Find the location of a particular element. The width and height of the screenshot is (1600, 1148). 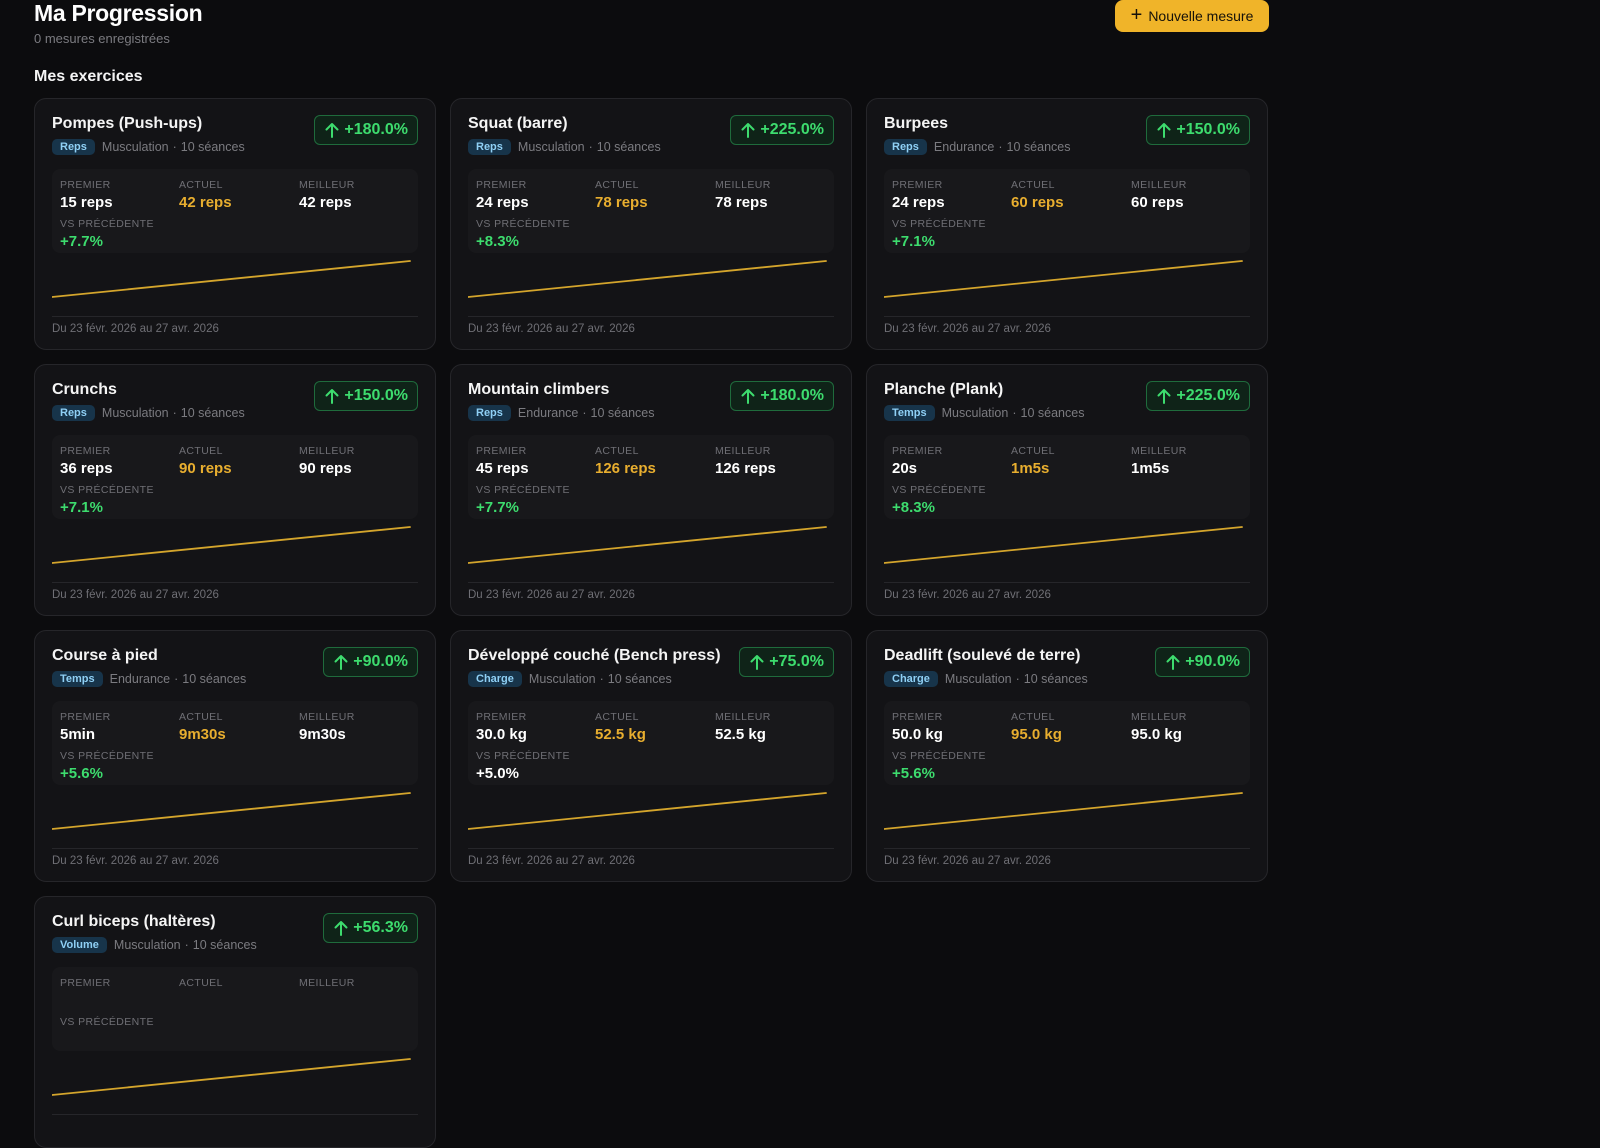

new-measure-button: + Nouvelle mesure is located at coordinates (1192, 16).